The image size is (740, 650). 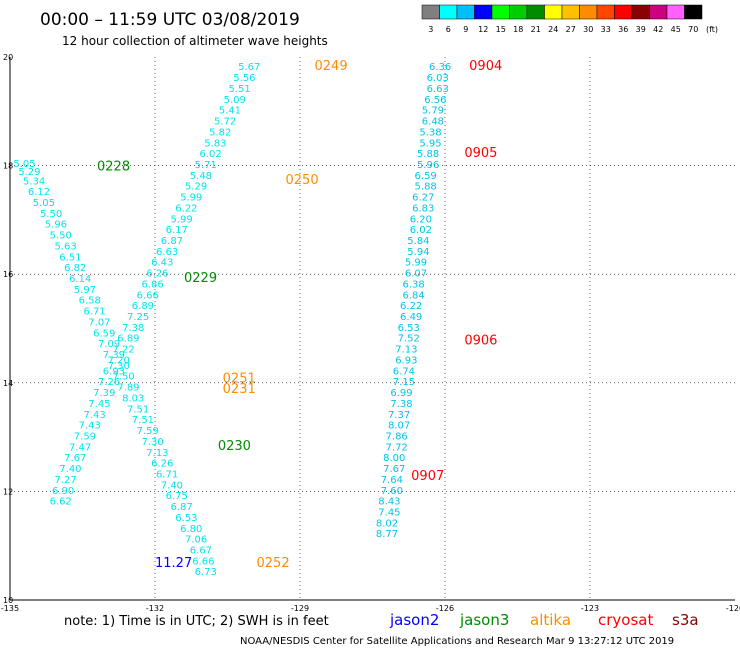 I want to click on colorbar-label: 42, so click(x=658, y=29).